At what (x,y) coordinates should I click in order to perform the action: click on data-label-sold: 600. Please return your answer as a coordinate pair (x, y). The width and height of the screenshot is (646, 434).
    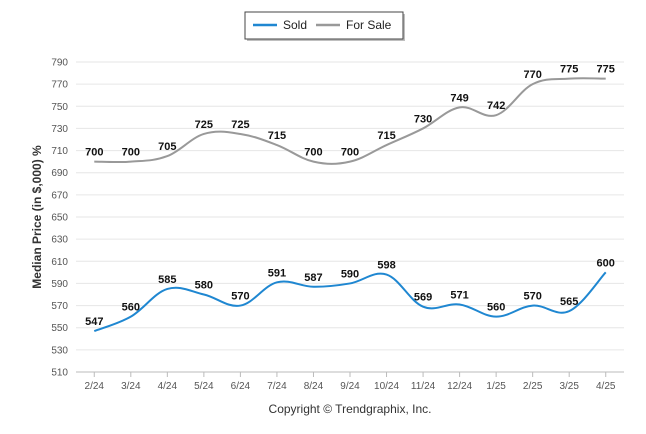
    Looking at the image, I should click on (606, 263).